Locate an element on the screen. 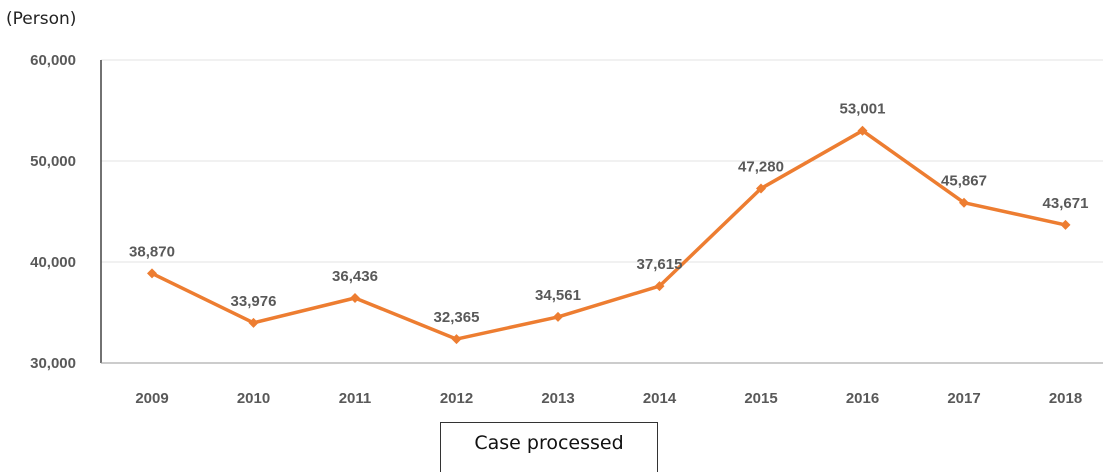 The width and height of the screenshot is (1103, 472). data-label: 45,867 is located at coordinates (964, 181).